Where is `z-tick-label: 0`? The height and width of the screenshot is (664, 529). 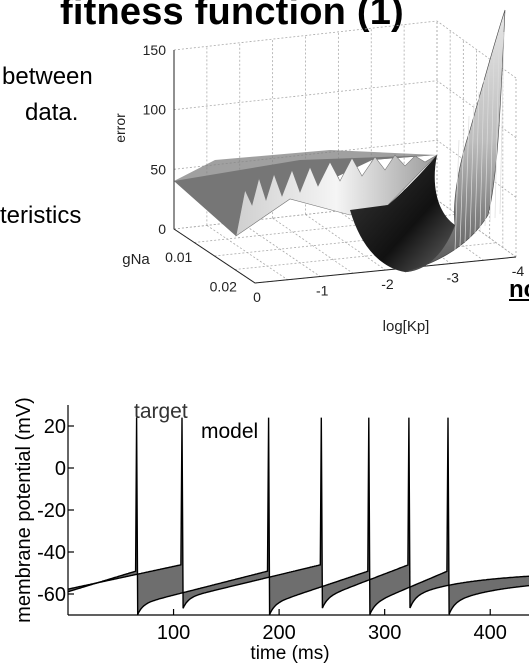
z-tick-label: 0 is located at coordinates (162, 229).